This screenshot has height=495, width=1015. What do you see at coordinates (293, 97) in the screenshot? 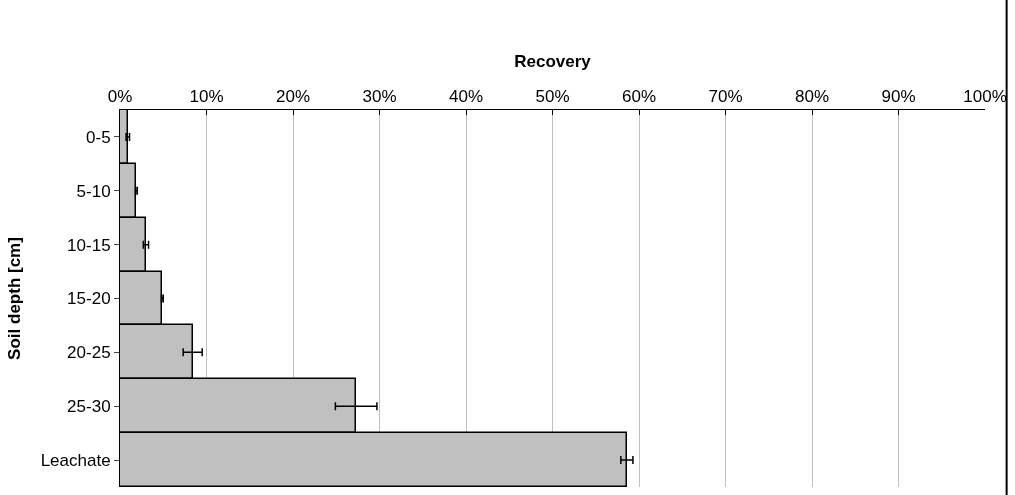
I see `x-tick-label: 20%` at bounding box center [293, 97].